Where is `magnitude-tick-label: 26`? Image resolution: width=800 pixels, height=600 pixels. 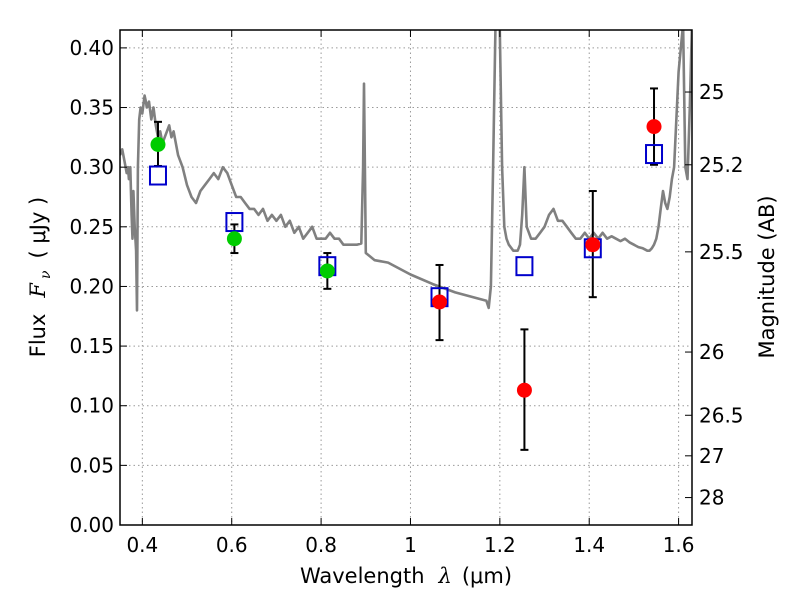 magnitude-tick-label: 26 is located at coordinates (711, 352).